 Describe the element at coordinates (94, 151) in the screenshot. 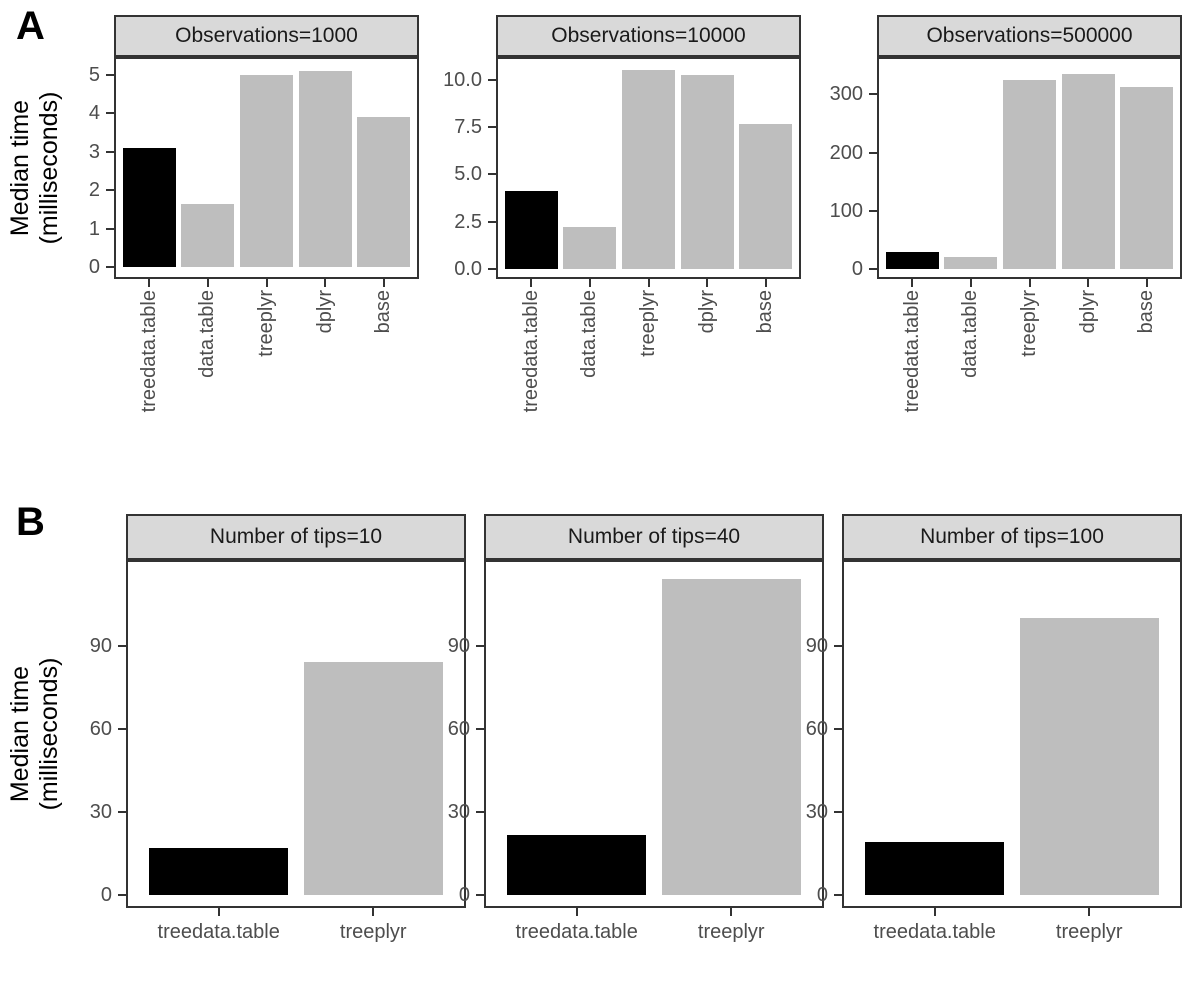

I see `y-tick-label: 3` at that location.